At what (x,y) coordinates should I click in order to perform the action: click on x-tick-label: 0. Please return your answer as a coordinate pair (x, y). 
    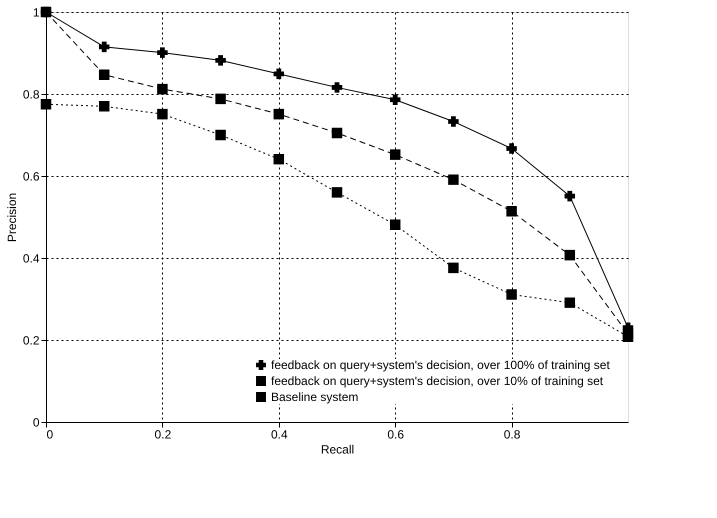
    Looking at the image, I should click on (50, 435).